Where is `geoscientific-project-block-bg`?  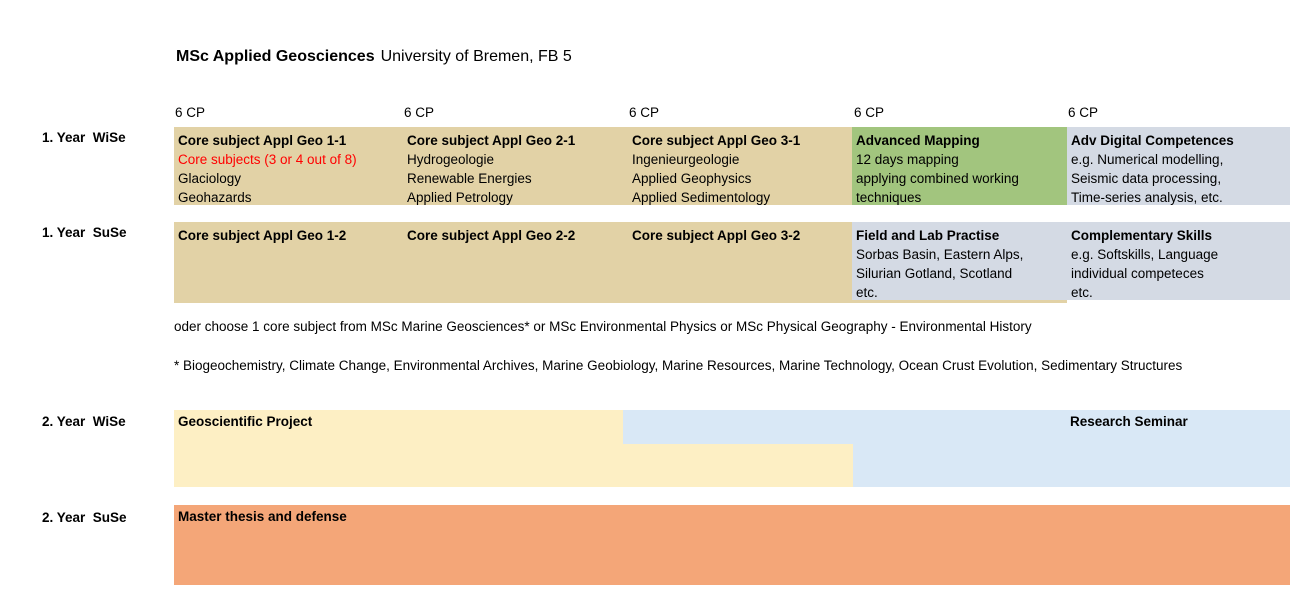 geoscientific-project-block-bg is located at coordinates (398, 448).